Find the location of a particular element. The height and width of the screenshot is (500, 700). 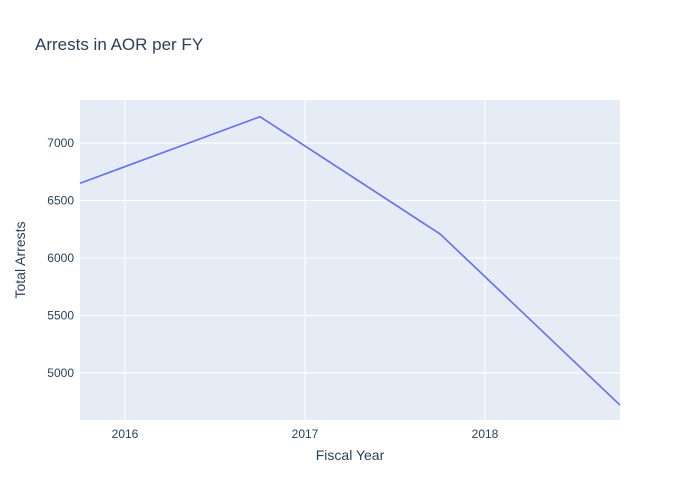

x-tick-label: 2018 is located at coordinates (485, 434).